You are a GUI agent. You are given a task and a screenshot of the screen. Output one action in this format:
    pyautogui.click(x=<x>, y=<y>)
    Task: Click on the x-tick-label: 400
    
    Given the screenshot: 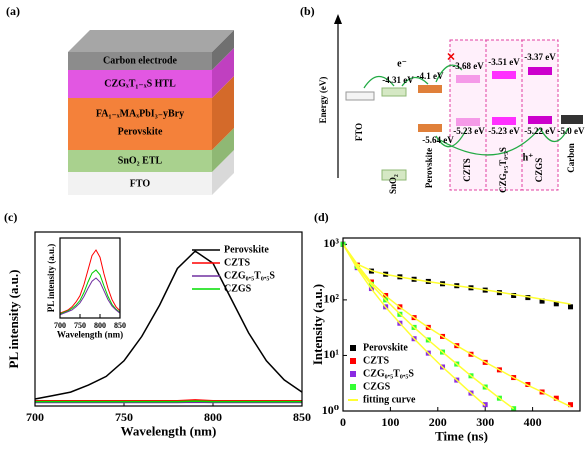 What is the action you would take?
    pyautogui.click(x=533, y=422)
    